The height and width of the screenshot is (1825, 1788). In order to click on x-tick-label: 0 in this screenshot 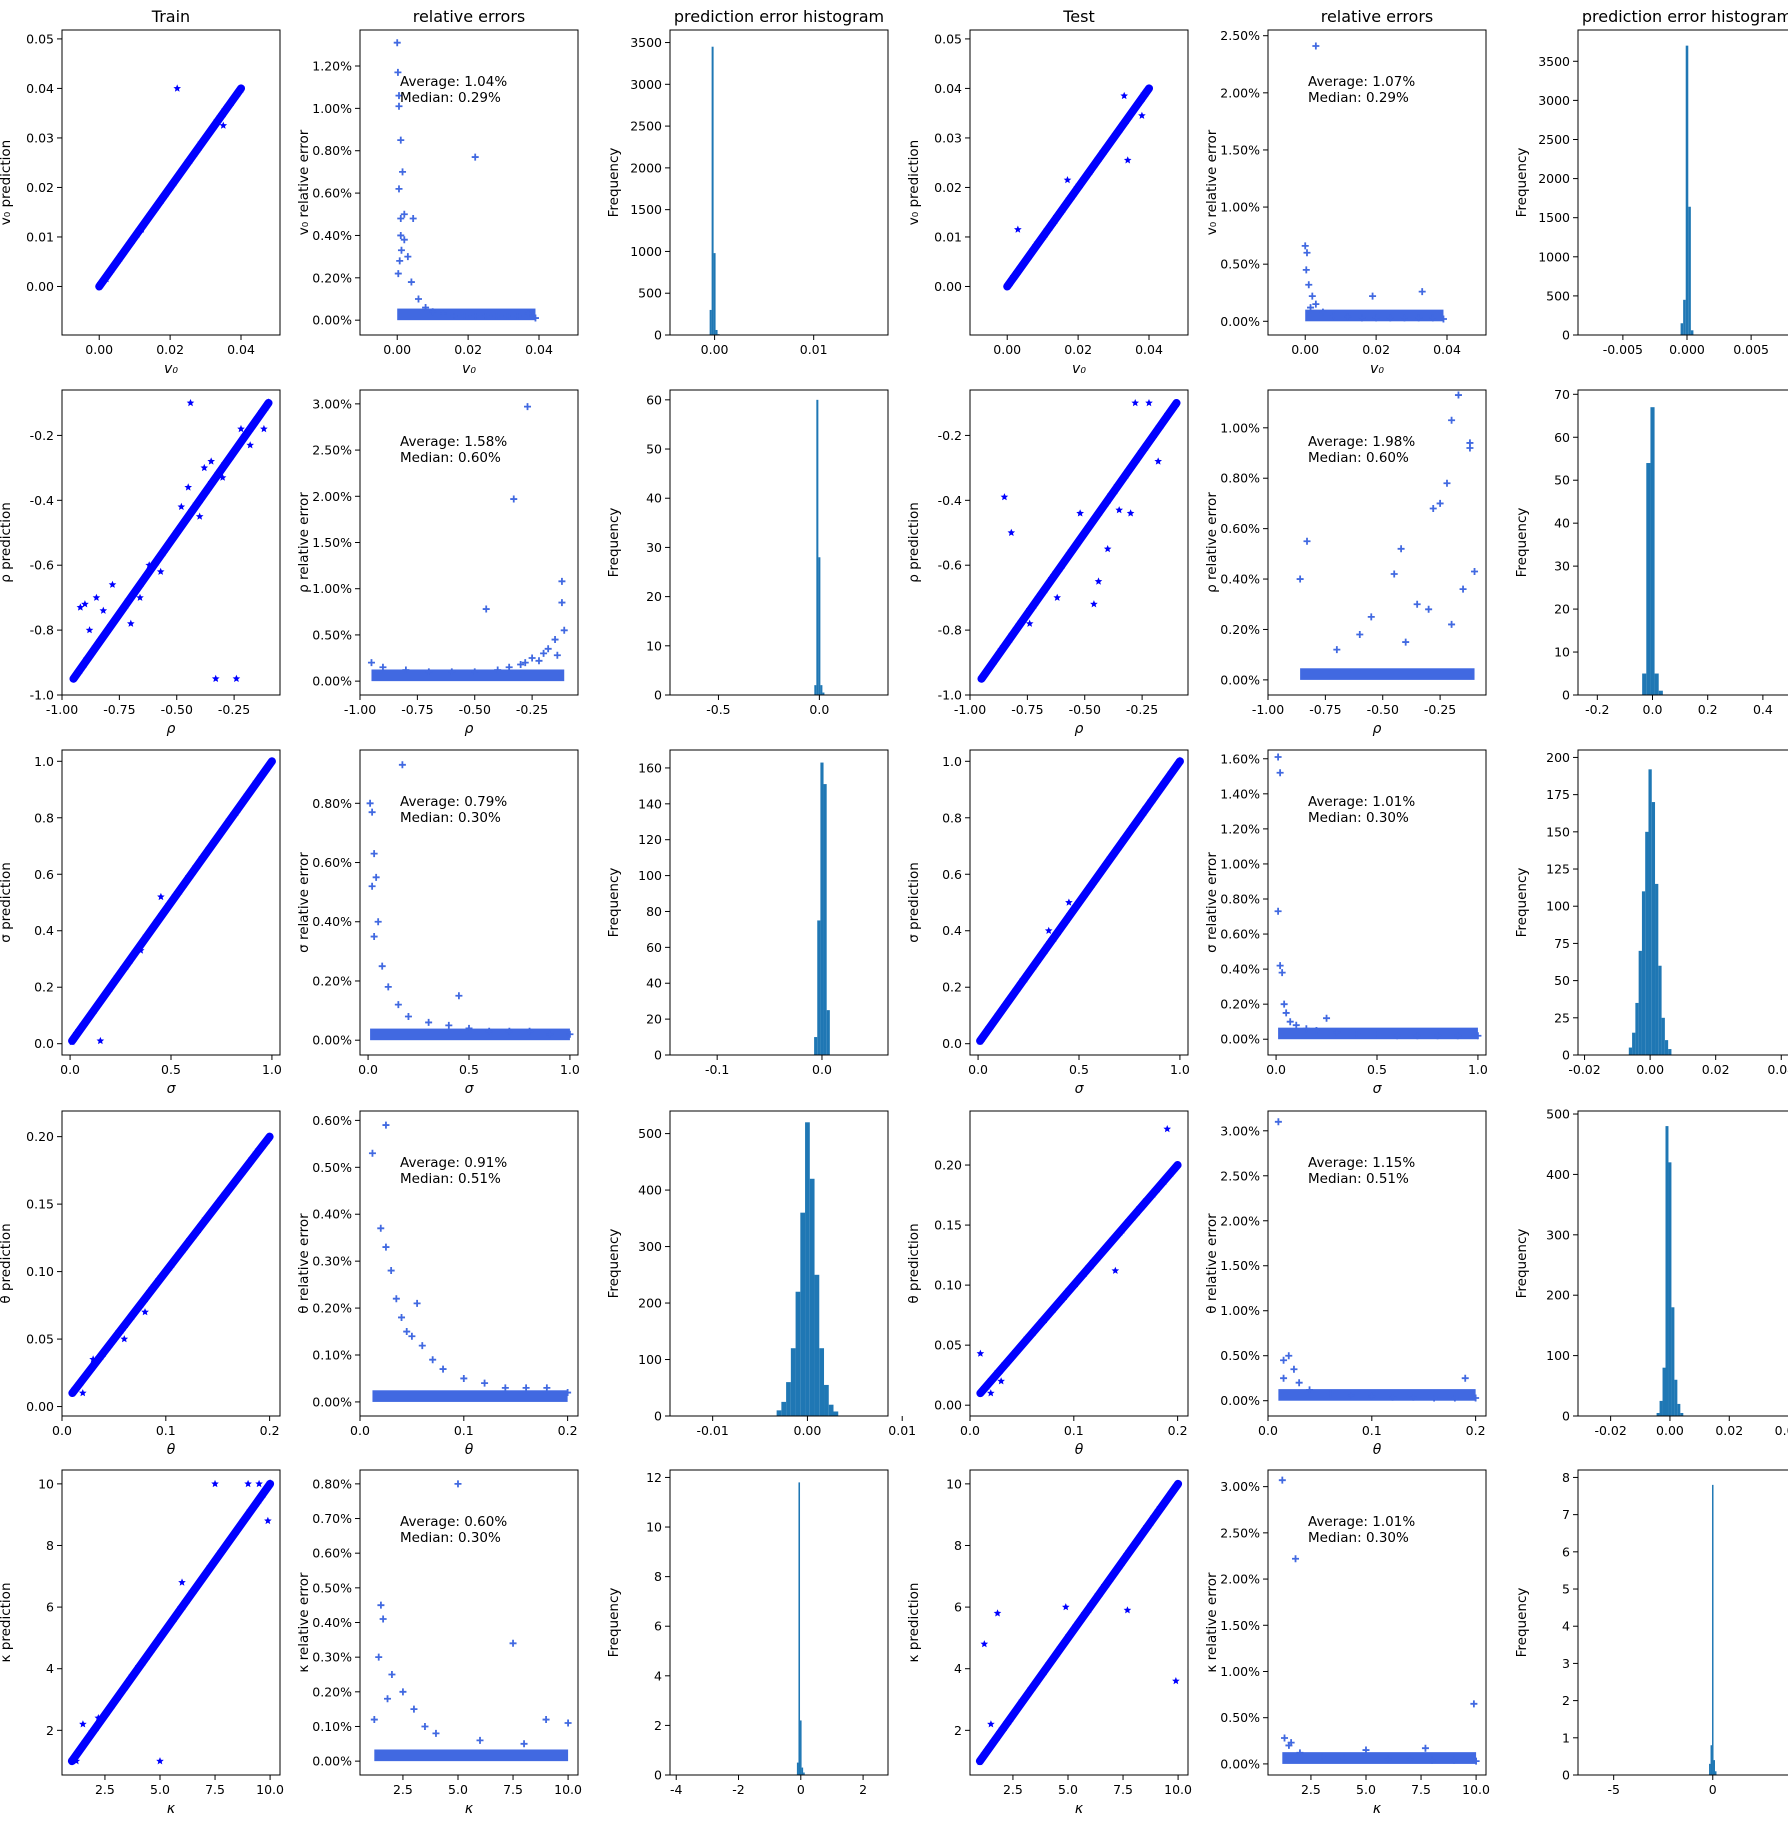, I will do `click(1713, 1789)`.